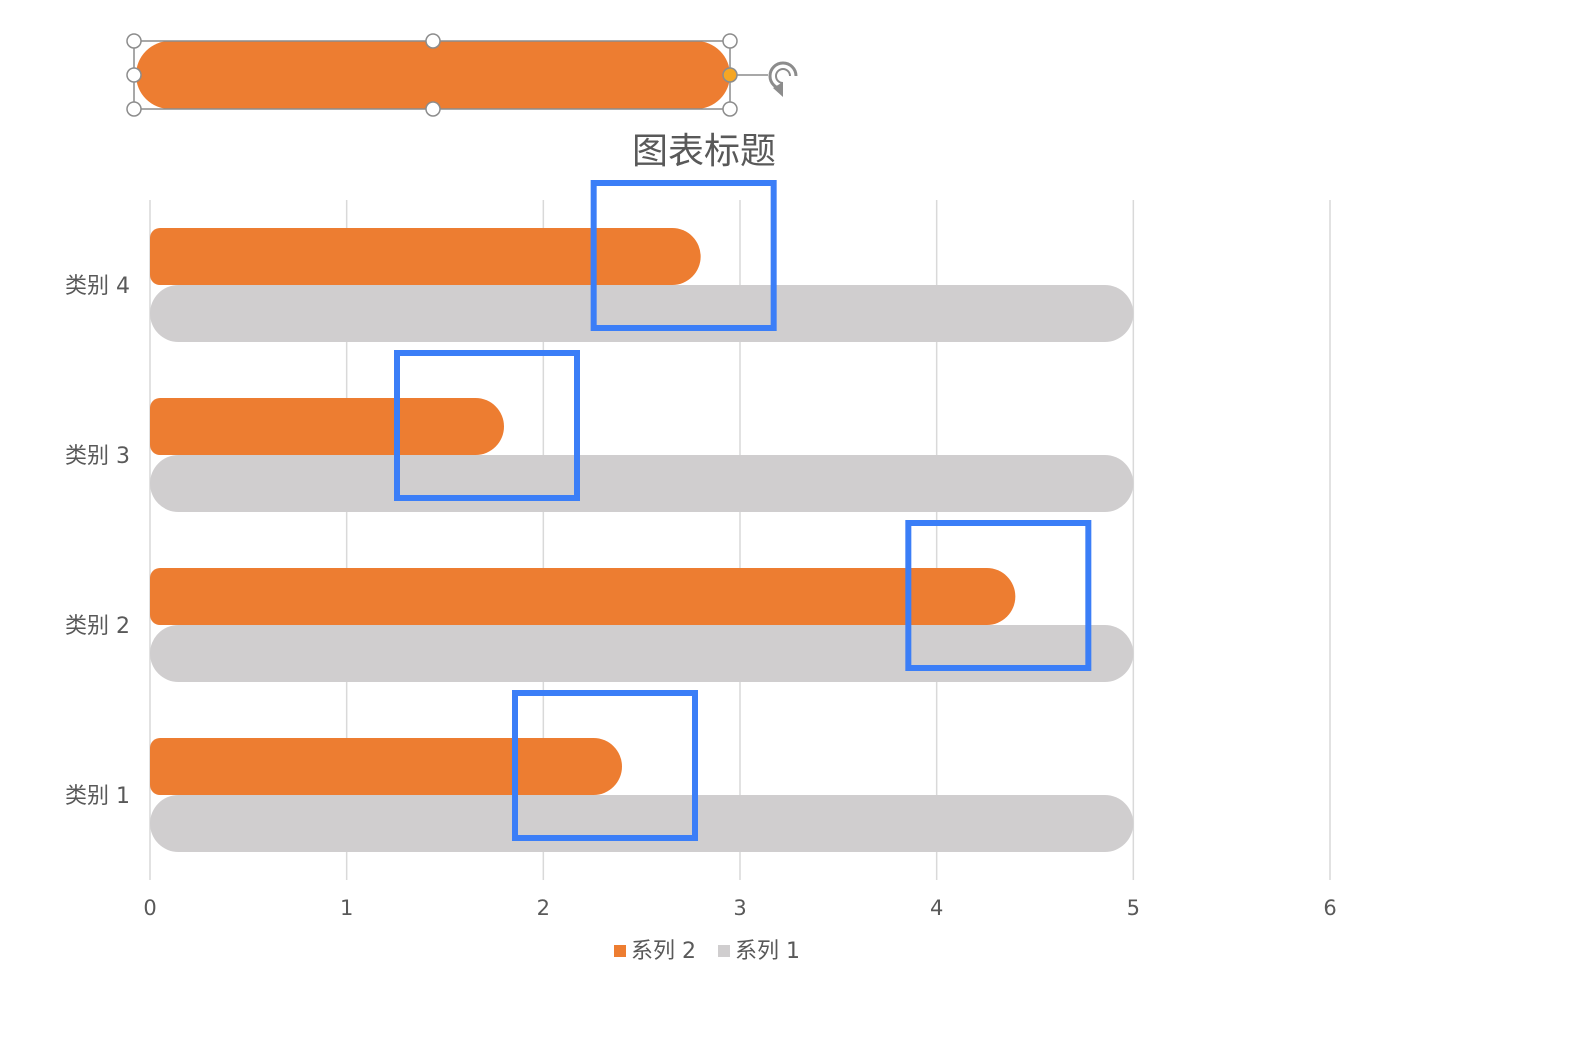 Image resolution: width=1594 pixels, height=1037 pixels. What do you see at coordinates (97, 626) in the screenshot?
I see `category-label-2: 类别 2` at bounding box center [97, 626].